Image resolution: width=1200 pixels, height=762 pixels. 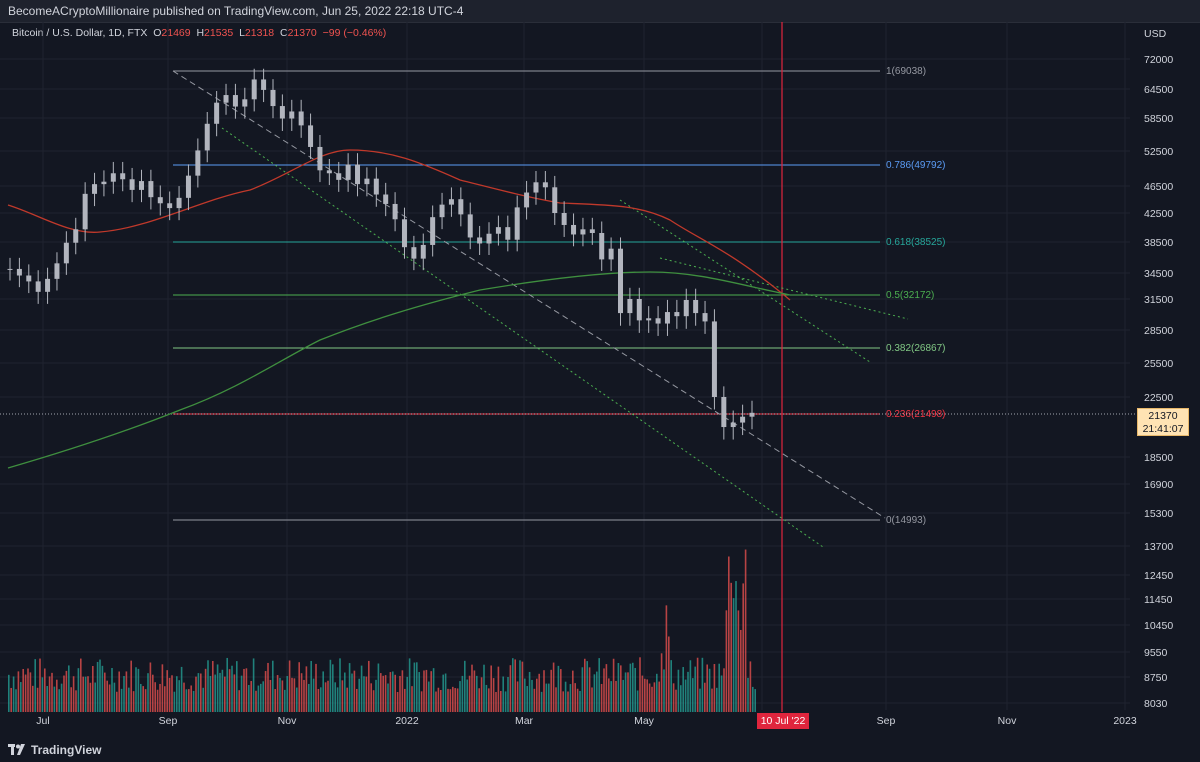 I want to click on tradingview-icon, so click(x=16, y=749).